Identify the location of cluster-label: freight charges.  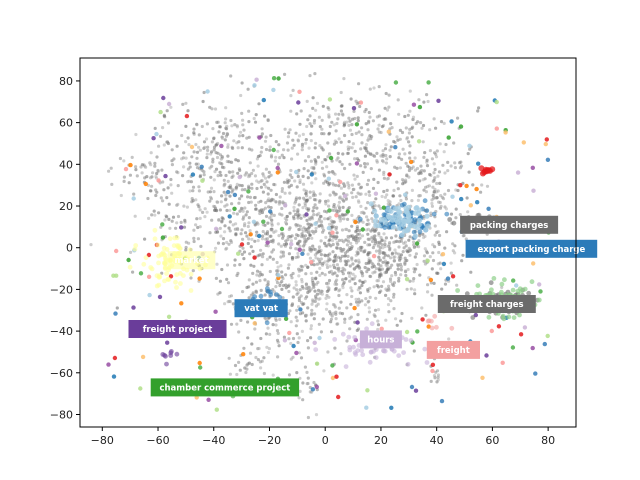
(486, 304).